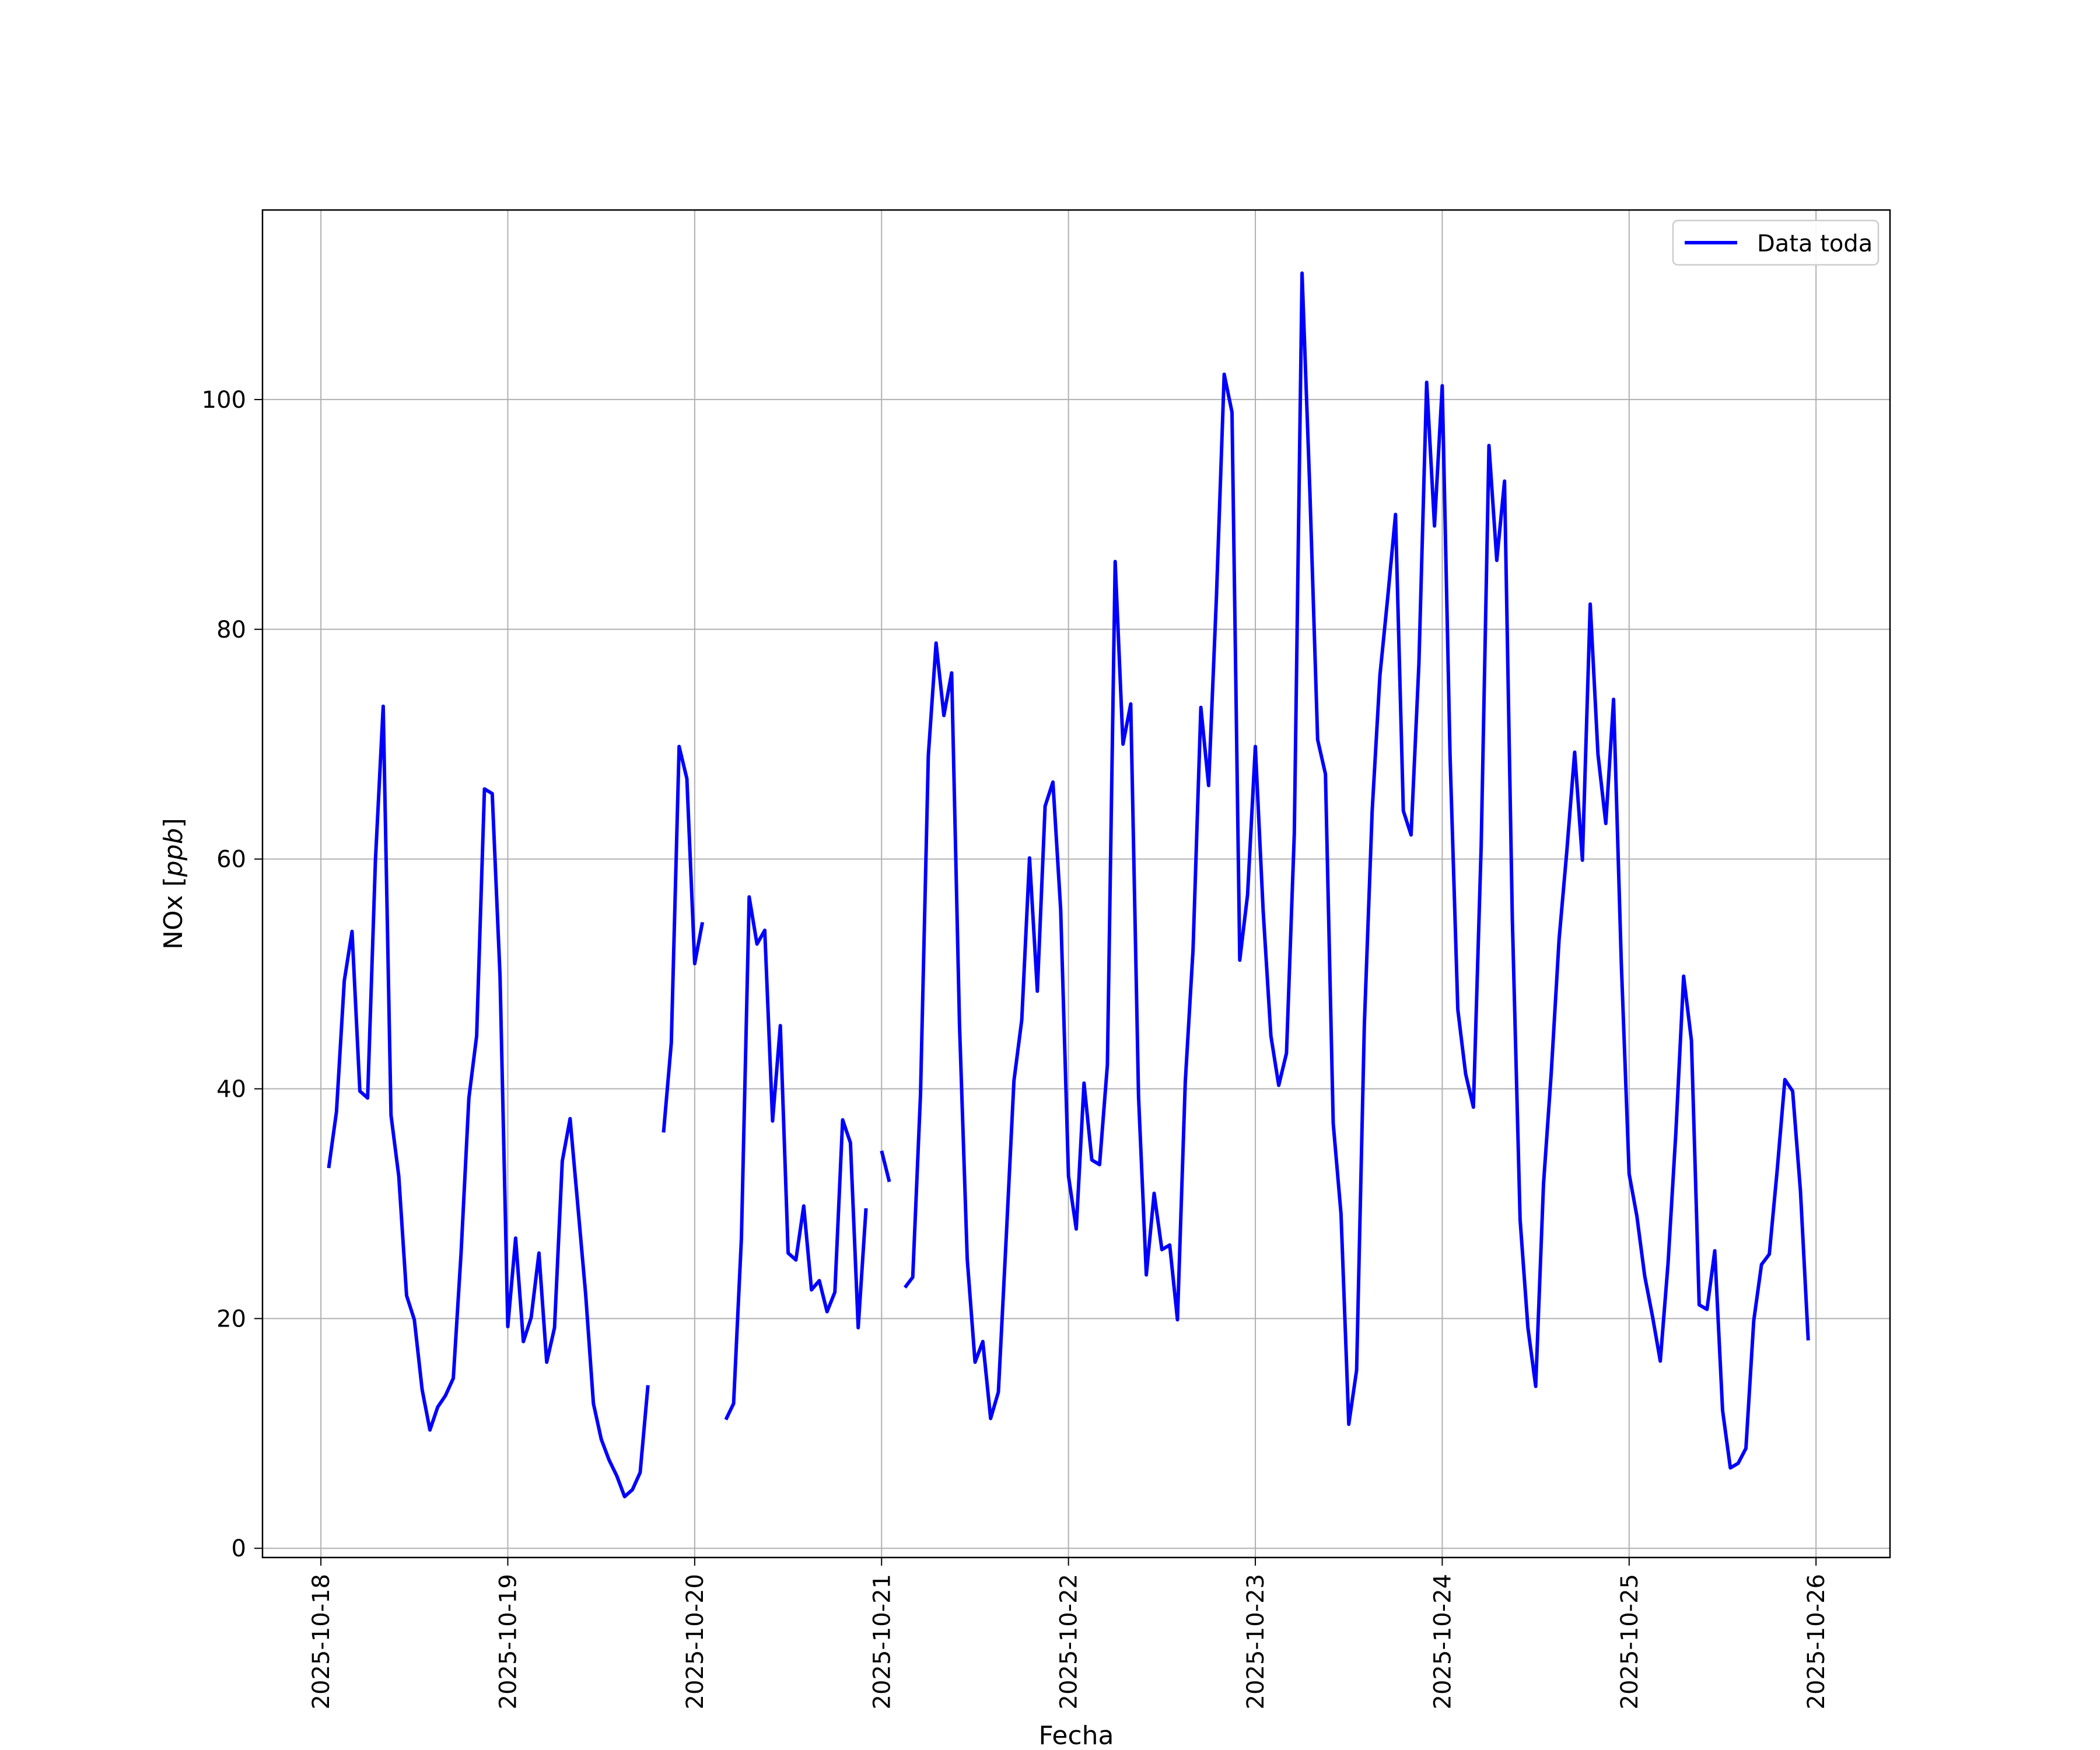 The image size is (2100, 1750). I want to click on y-tick-label: 0, so click(239, 1548).